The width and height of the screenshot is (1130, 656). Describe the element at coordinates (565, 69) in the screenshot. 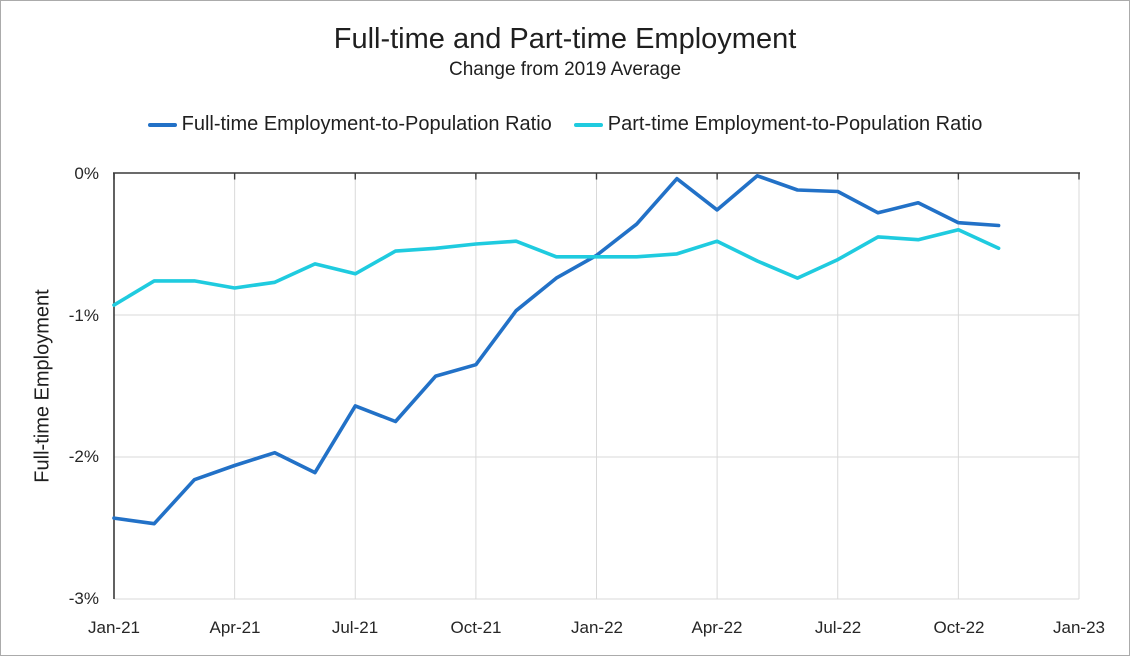

I see `chart-subtitle: Change from 2019 Average` at that location.